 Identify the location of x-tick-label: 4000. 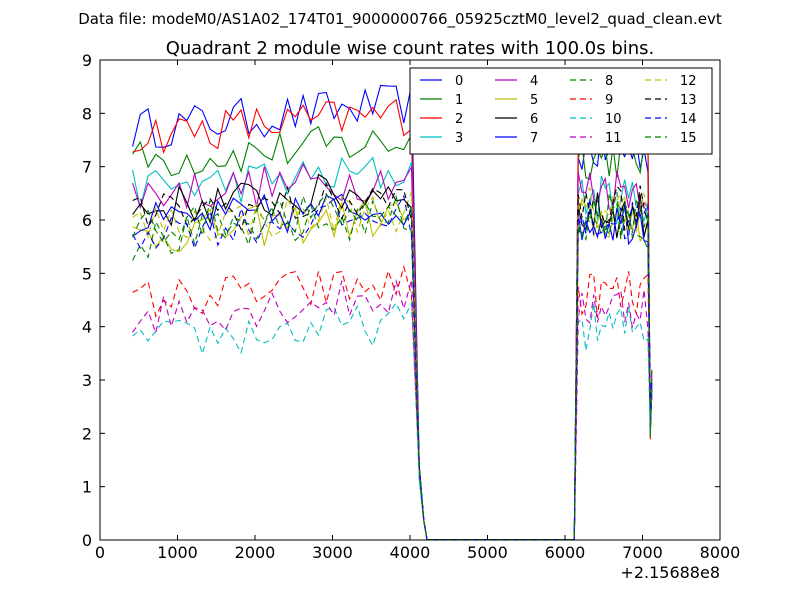
(410, 552).